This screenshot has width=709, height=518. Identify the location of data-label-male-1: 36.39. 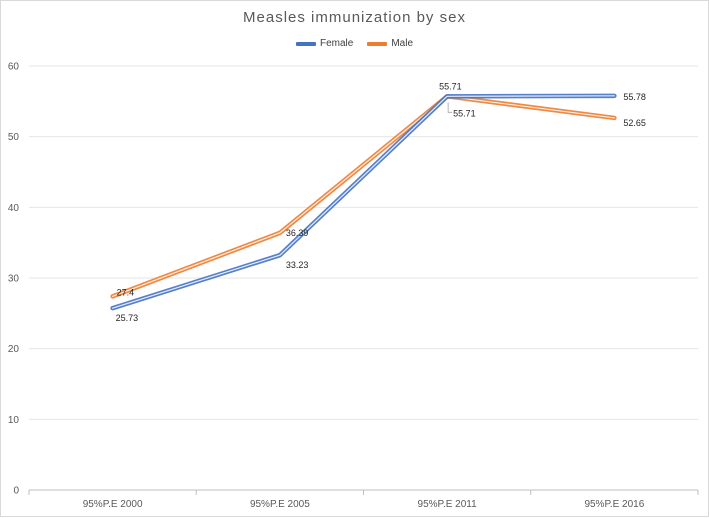
(297, 233).